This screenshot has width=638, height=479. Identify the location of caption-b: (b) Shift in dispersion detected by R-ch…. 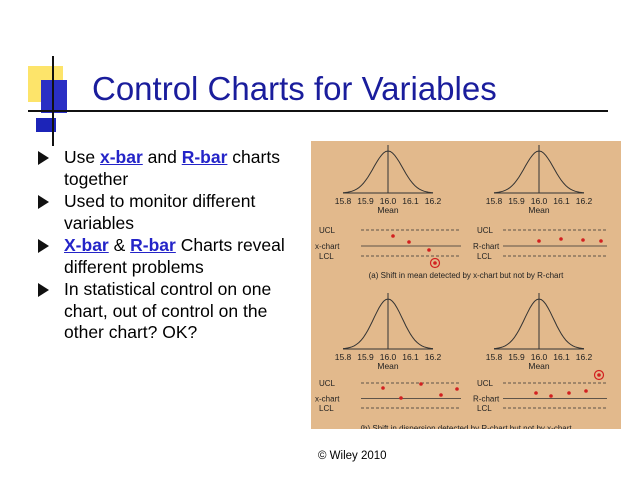
(466, 426).